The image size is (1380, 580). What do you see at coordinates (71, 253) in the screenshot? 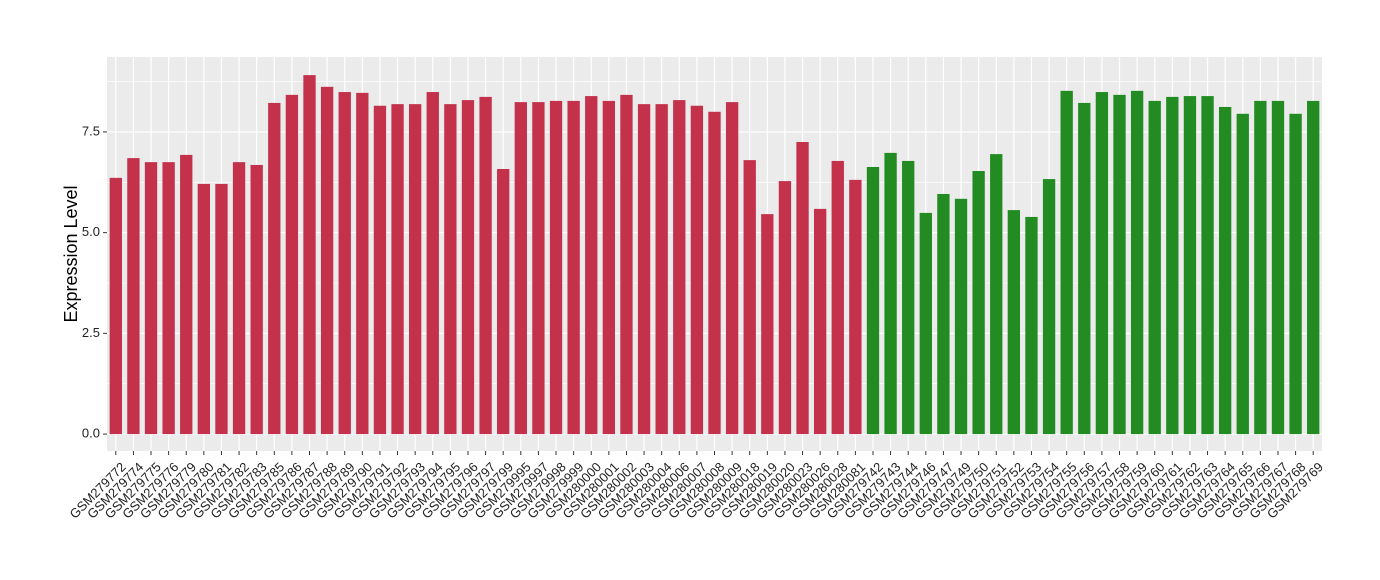
I see `y-axis-label: Expression Level` at bounding box center [71, 253].